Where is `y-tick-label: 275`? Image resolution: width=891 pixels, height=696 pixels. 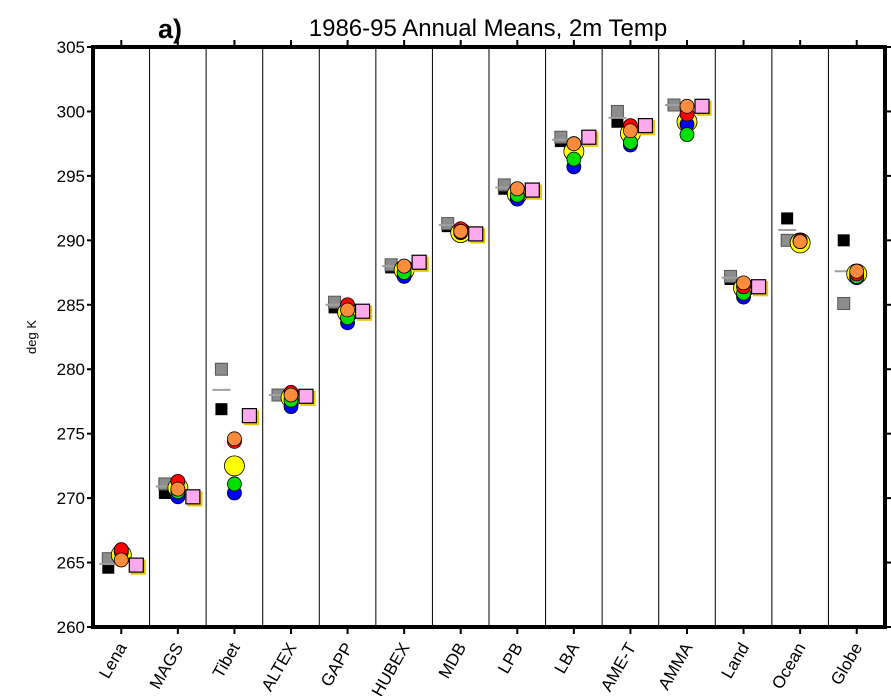 y-tick-label: 275 is located at coordinates (71, 434).